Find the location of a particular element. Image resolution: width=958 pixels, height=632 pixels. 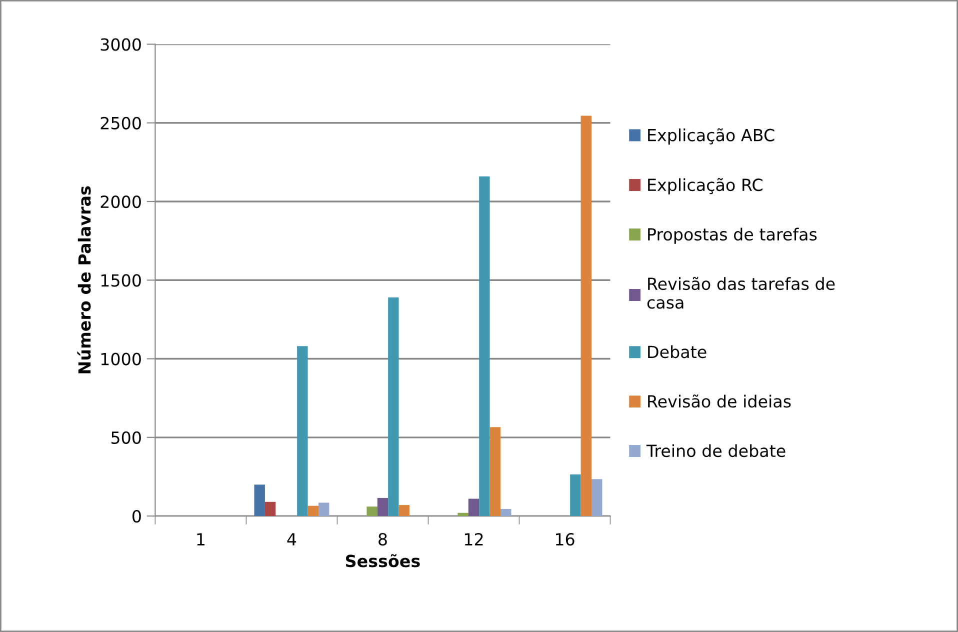

legend-label: Explicação RC is located at coordinates (705, 186).